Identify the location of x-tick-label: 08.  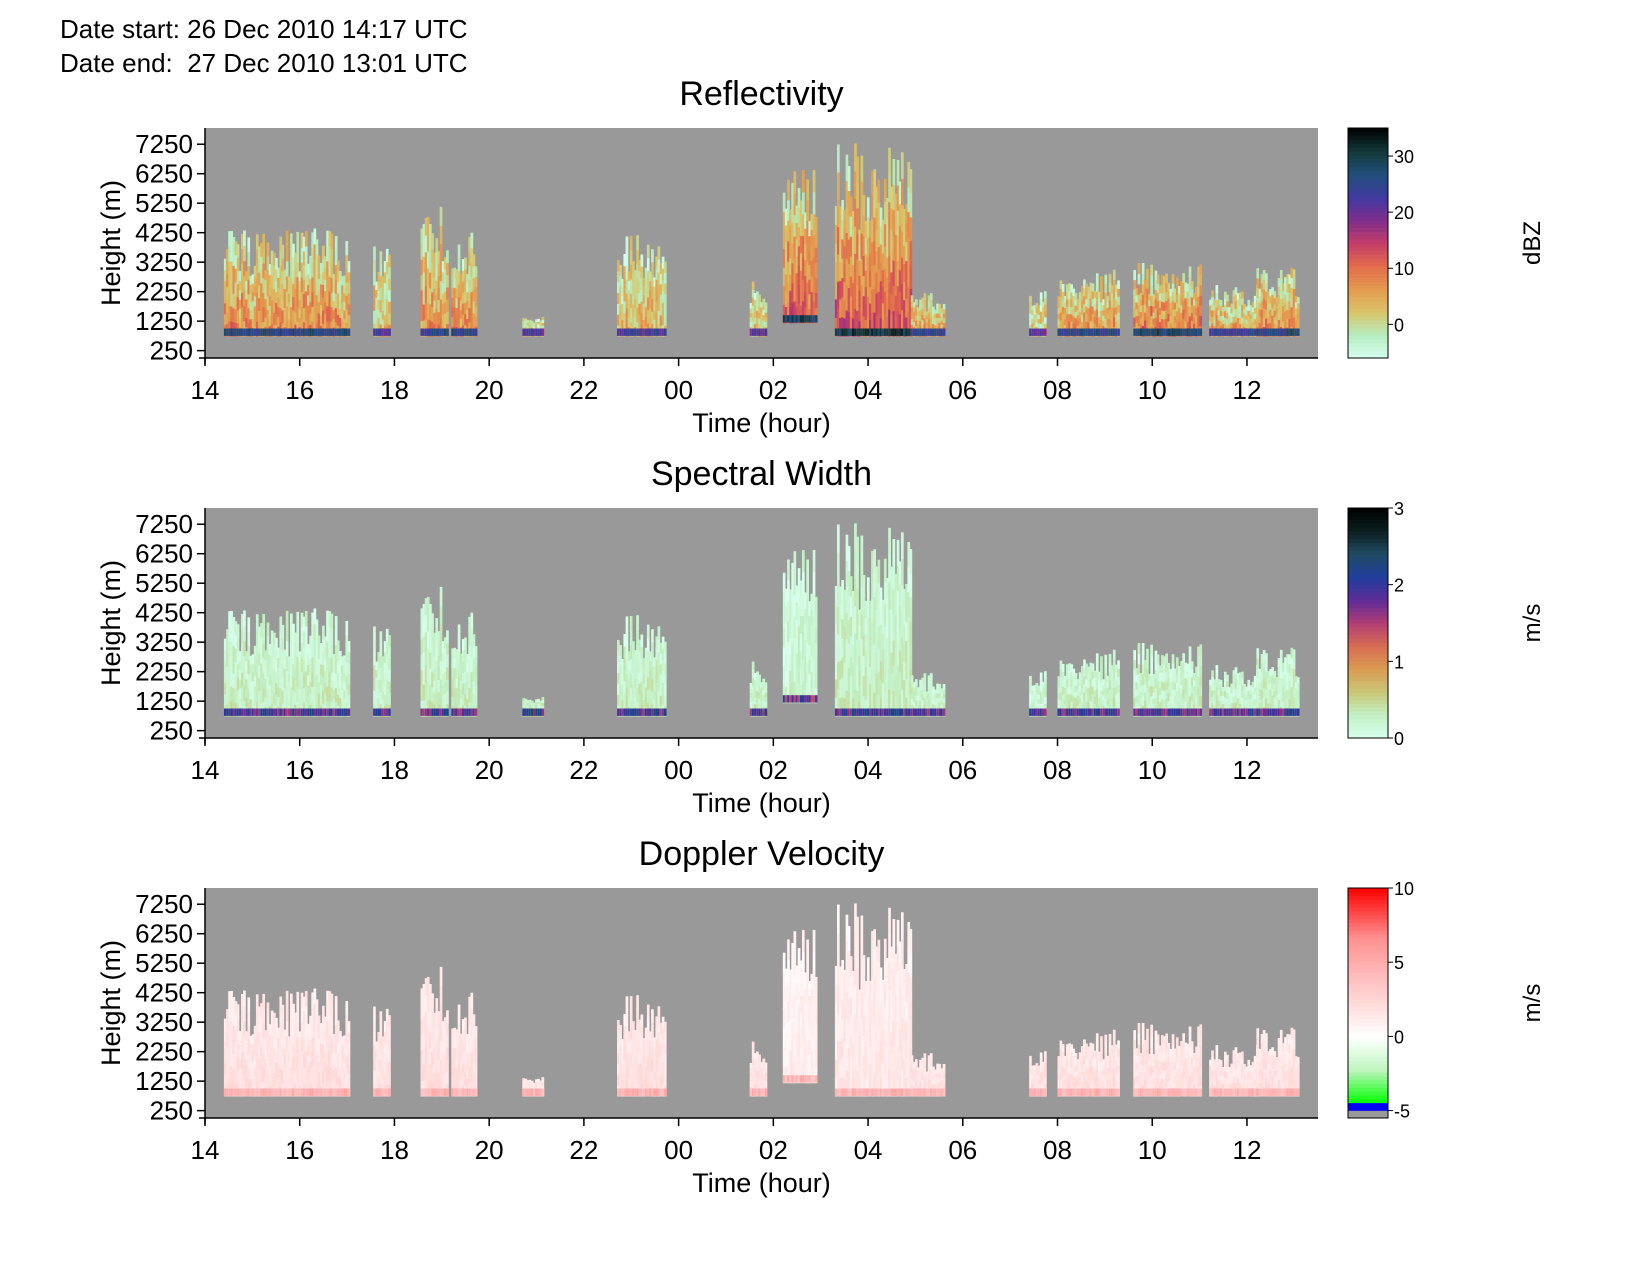
(1057, 390).